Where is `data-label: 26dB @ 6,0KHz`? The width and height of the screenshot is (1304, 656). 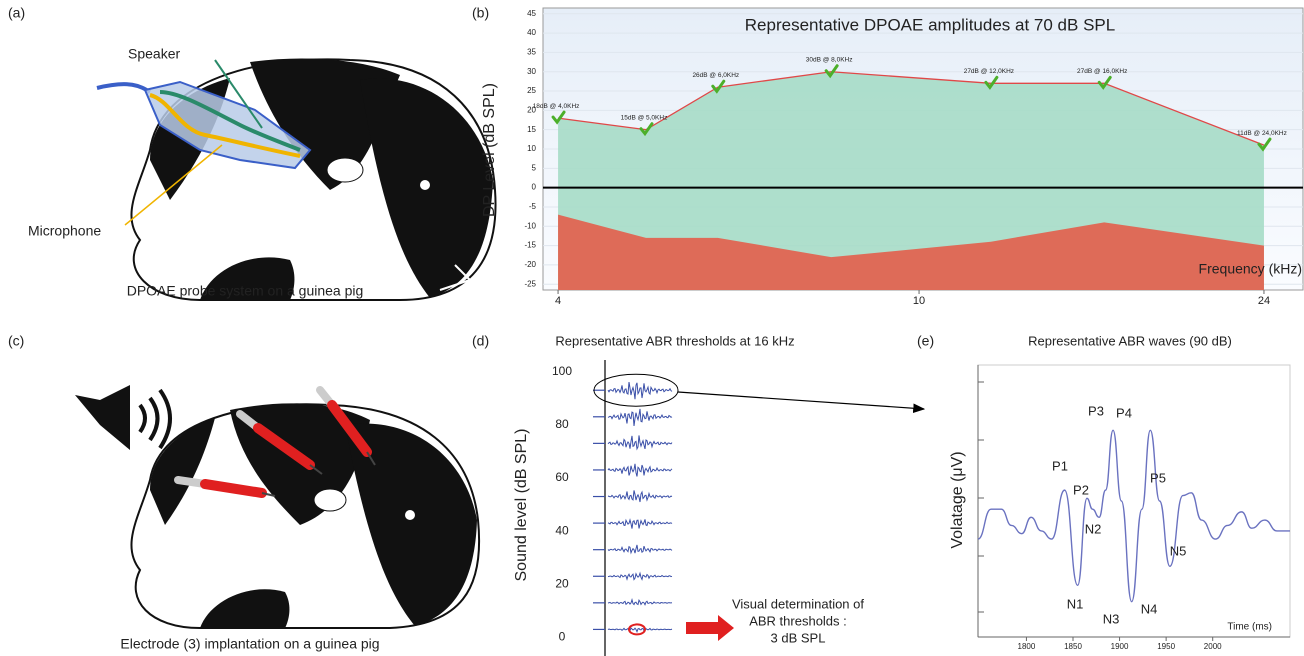
data-label: 26dB @ 6,0KHz is located at coordinates (715, 75).